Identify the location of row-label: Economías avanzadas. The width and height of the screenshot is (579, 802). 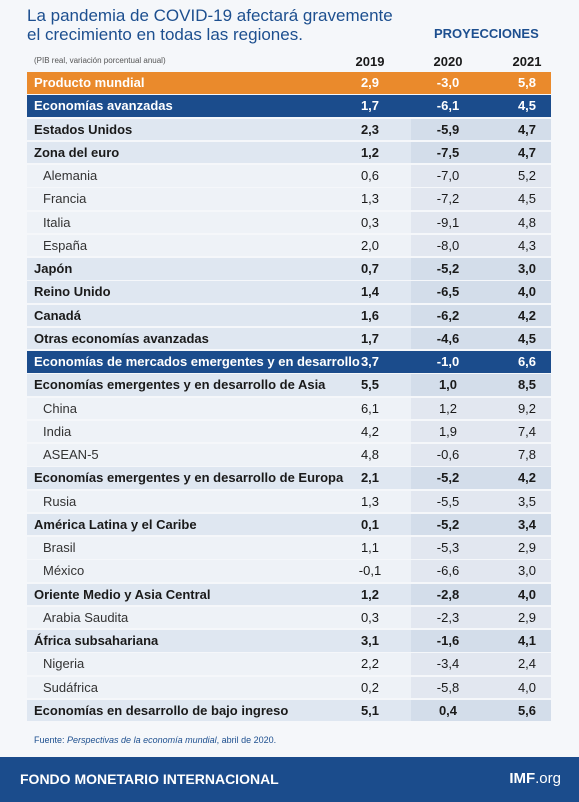
(103, 106).